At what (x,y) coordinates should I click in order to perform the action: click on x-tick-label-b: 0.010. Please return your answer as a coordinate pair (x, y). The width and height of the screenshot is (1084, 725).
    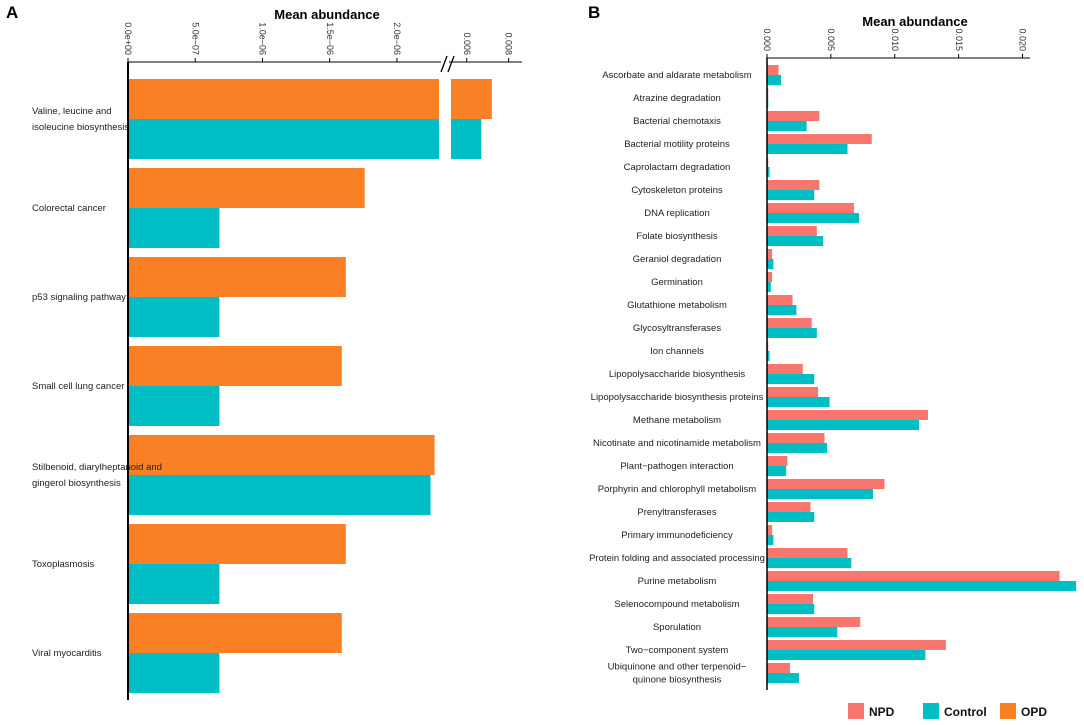
    Looking at the image, I should click on (895, 39).